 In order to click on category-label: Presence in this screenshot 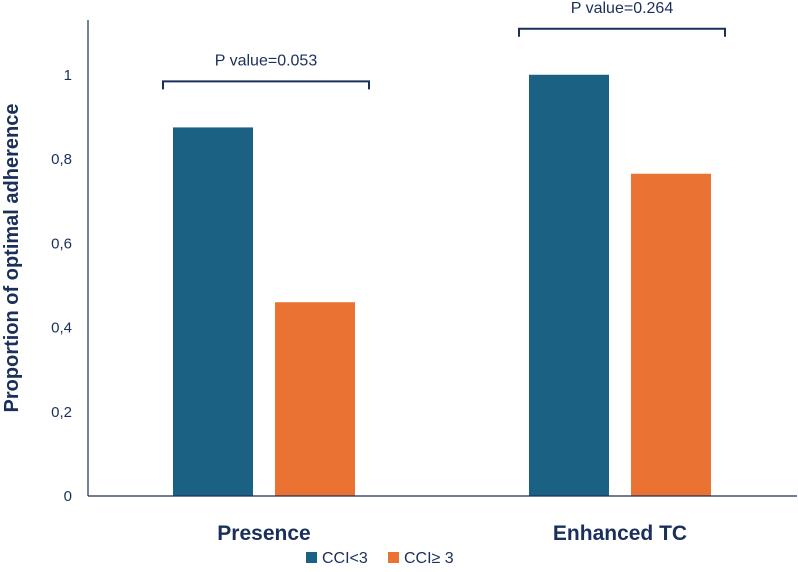, I will do `click(263, 533)`.